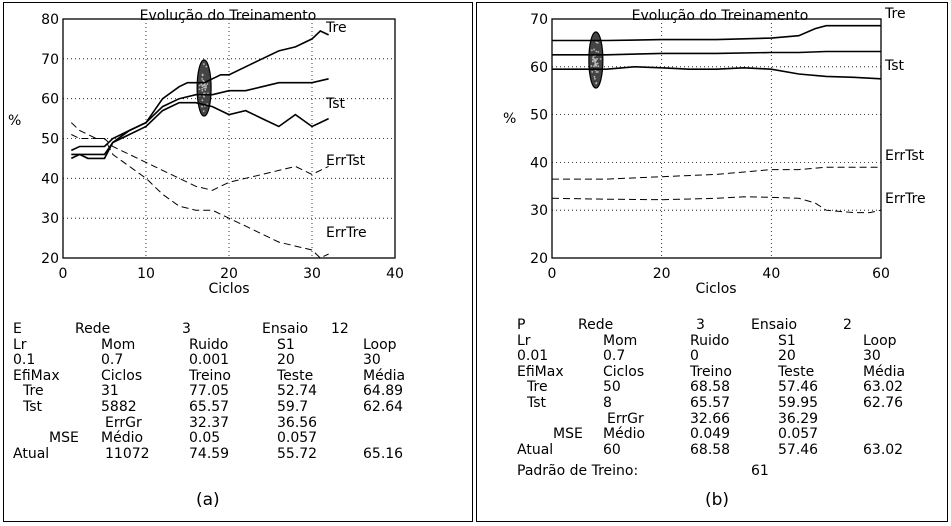  I want to click on caption-b: (b), so click(717, 500).